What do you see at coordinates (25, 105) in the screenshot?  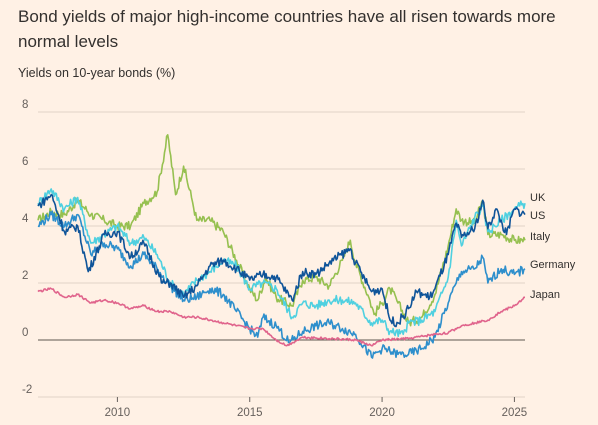 I see `y-tick-label: 8` at bounding box center [25, 105].